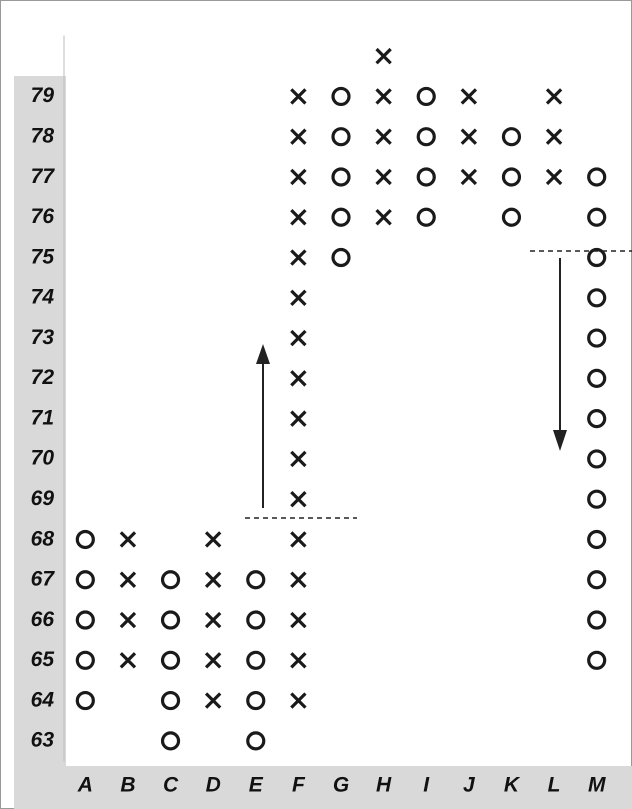 The image size is (632, 809). Describe the element at coordinates (426, 784) in the screenshot. I see `x-tick-label: I` at that location.